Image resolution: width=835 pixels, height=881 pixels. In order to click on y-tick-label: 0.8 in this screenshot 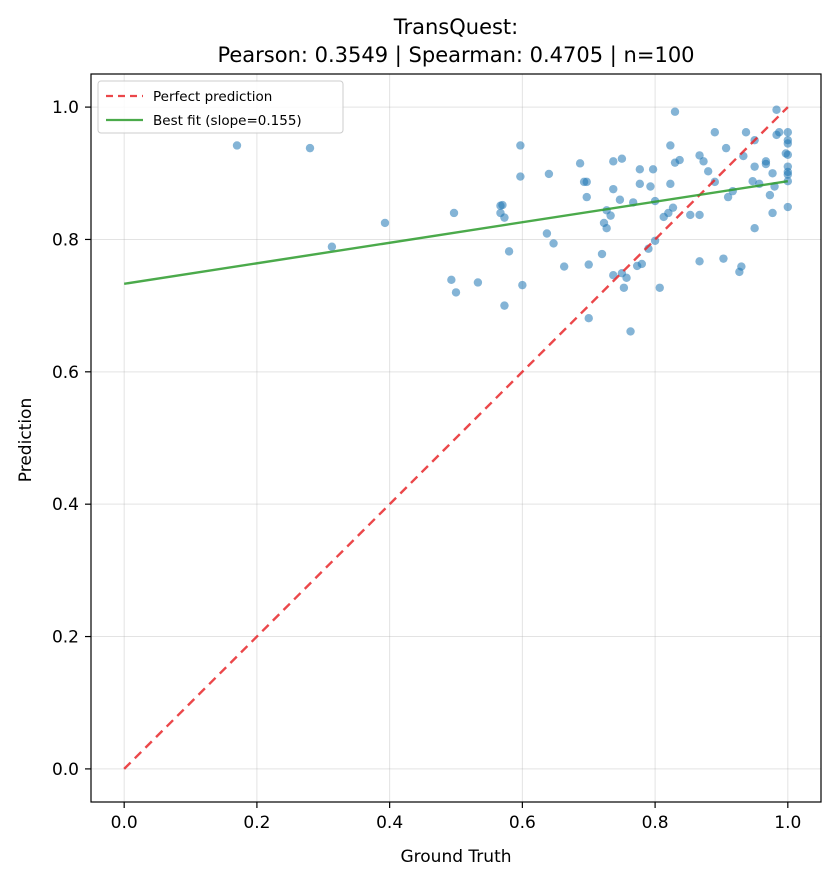, I will do `click(65, 240)`.